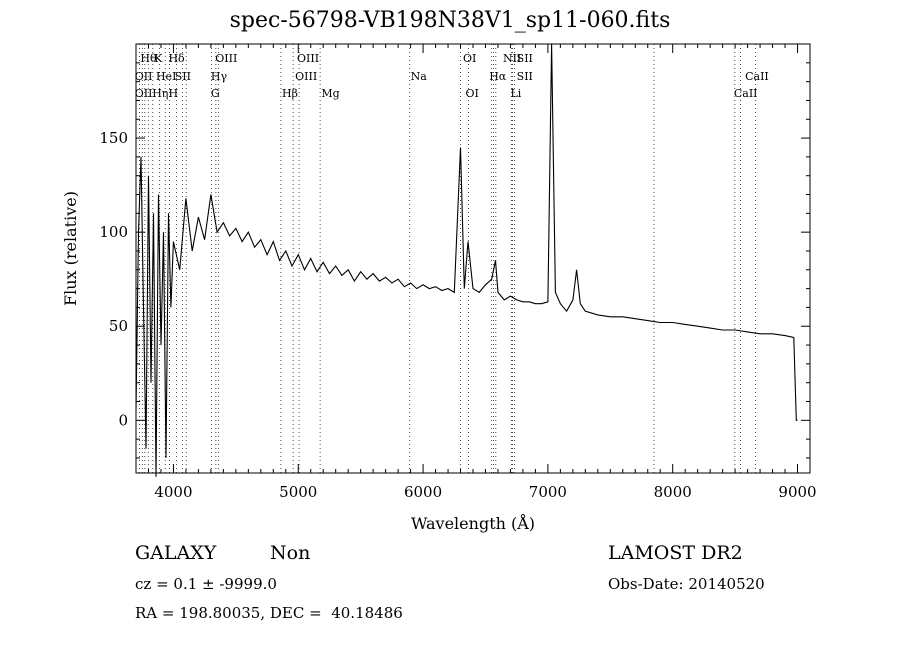  I want to click on line-annotation: Na, so click(419, 76).